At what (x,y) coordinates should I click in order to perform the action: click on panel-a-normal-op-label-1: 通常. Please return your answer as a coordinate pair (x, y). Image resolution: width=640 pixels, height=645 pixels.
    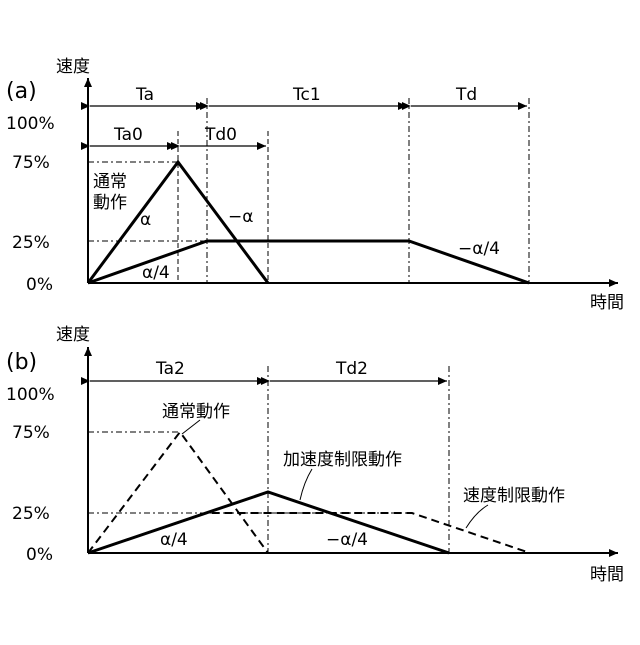
    Looking at the image, I should click on (110, 182).